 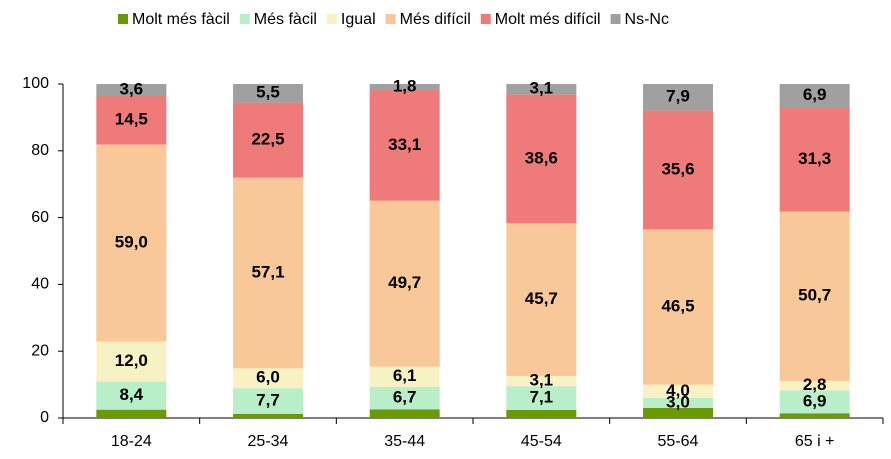 What do you see at coordinates (285, 19) in the screenshot?
I see `legend-label: Més fàcil` at bounding box center [285, 19].